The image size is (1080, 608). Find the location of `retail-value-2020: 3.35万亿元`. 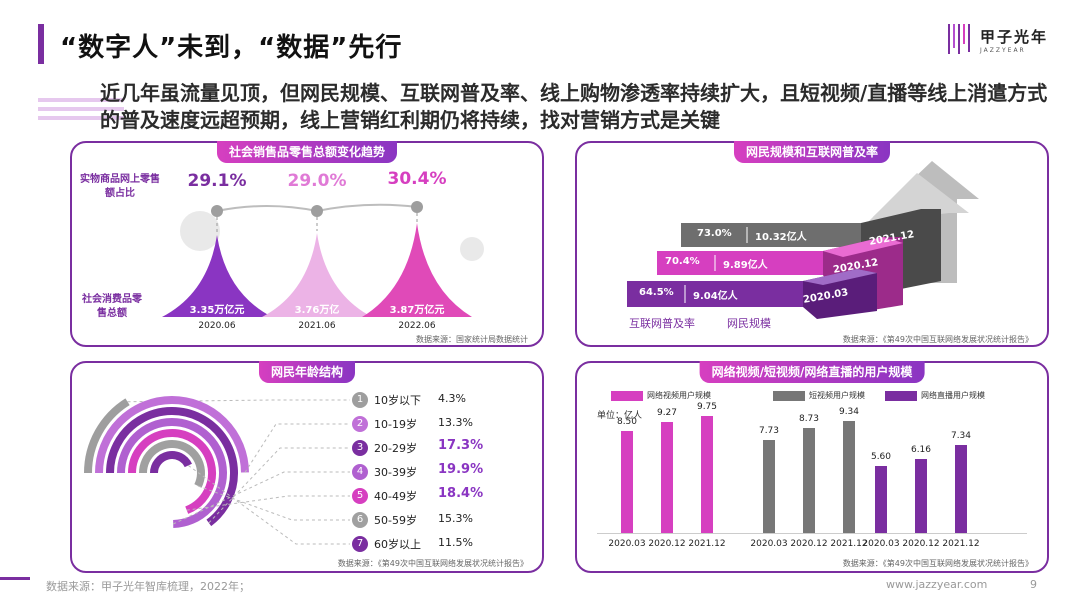

retail-value-2020: 3.35万亿元 is located at coordinates (217, 310).